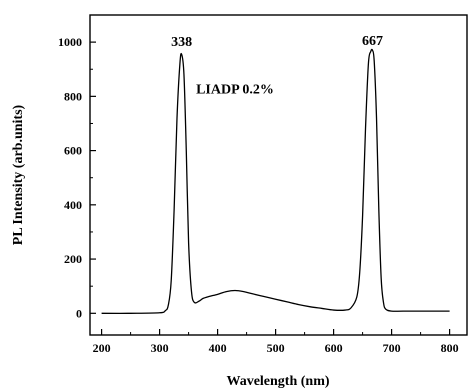 Image resolution: width=473 pixels, height=392 pixels. What do you see at coordinates (73, 96) in the screenshot?
I see `y-tick-label: 800` at bounding box center [73, 96].